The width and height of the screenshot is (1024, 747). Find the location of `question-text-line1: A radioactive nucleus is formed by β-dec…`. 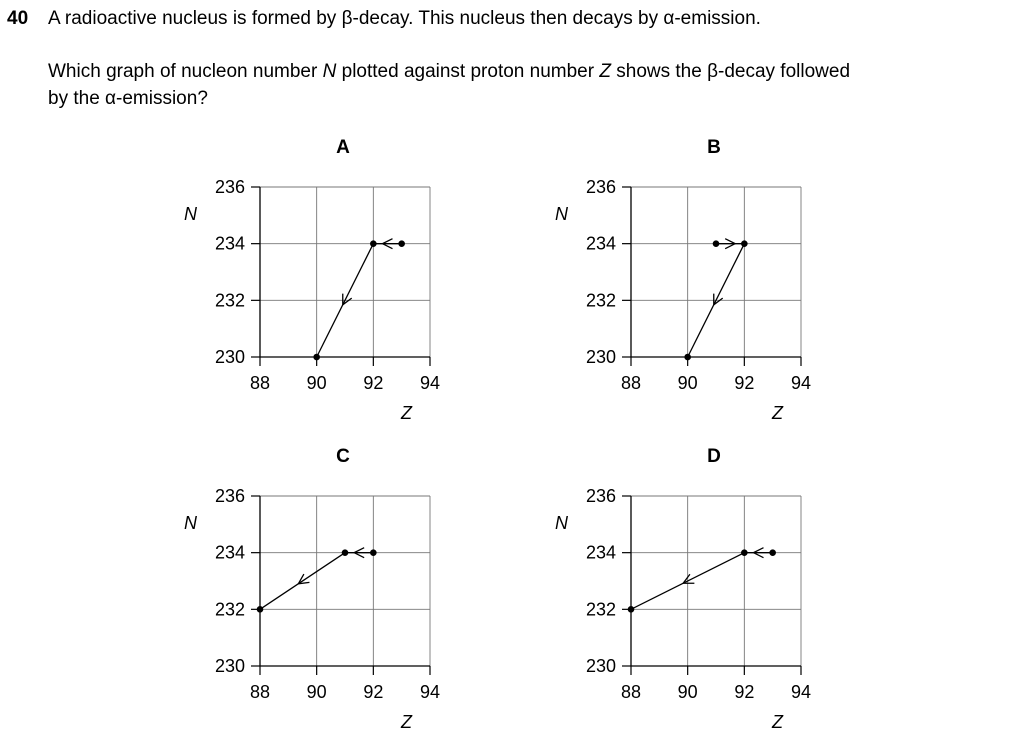

question-text-line1: A radioactive nucleus is formed by β-dec… is located at coordinates (404, 18).